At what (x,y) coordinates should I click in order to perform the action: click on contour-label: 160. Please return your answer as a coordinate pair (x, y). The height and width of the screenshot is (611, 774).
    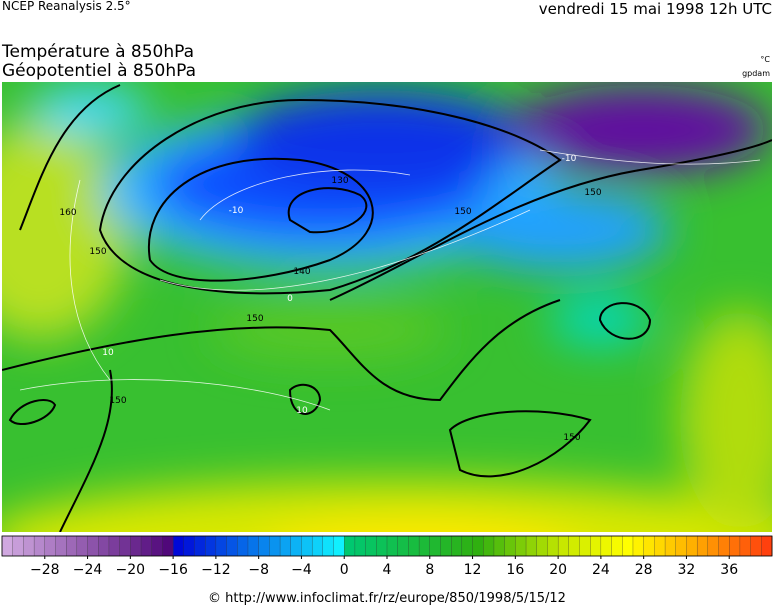
    Looking at the image, I should click on (67, 213).